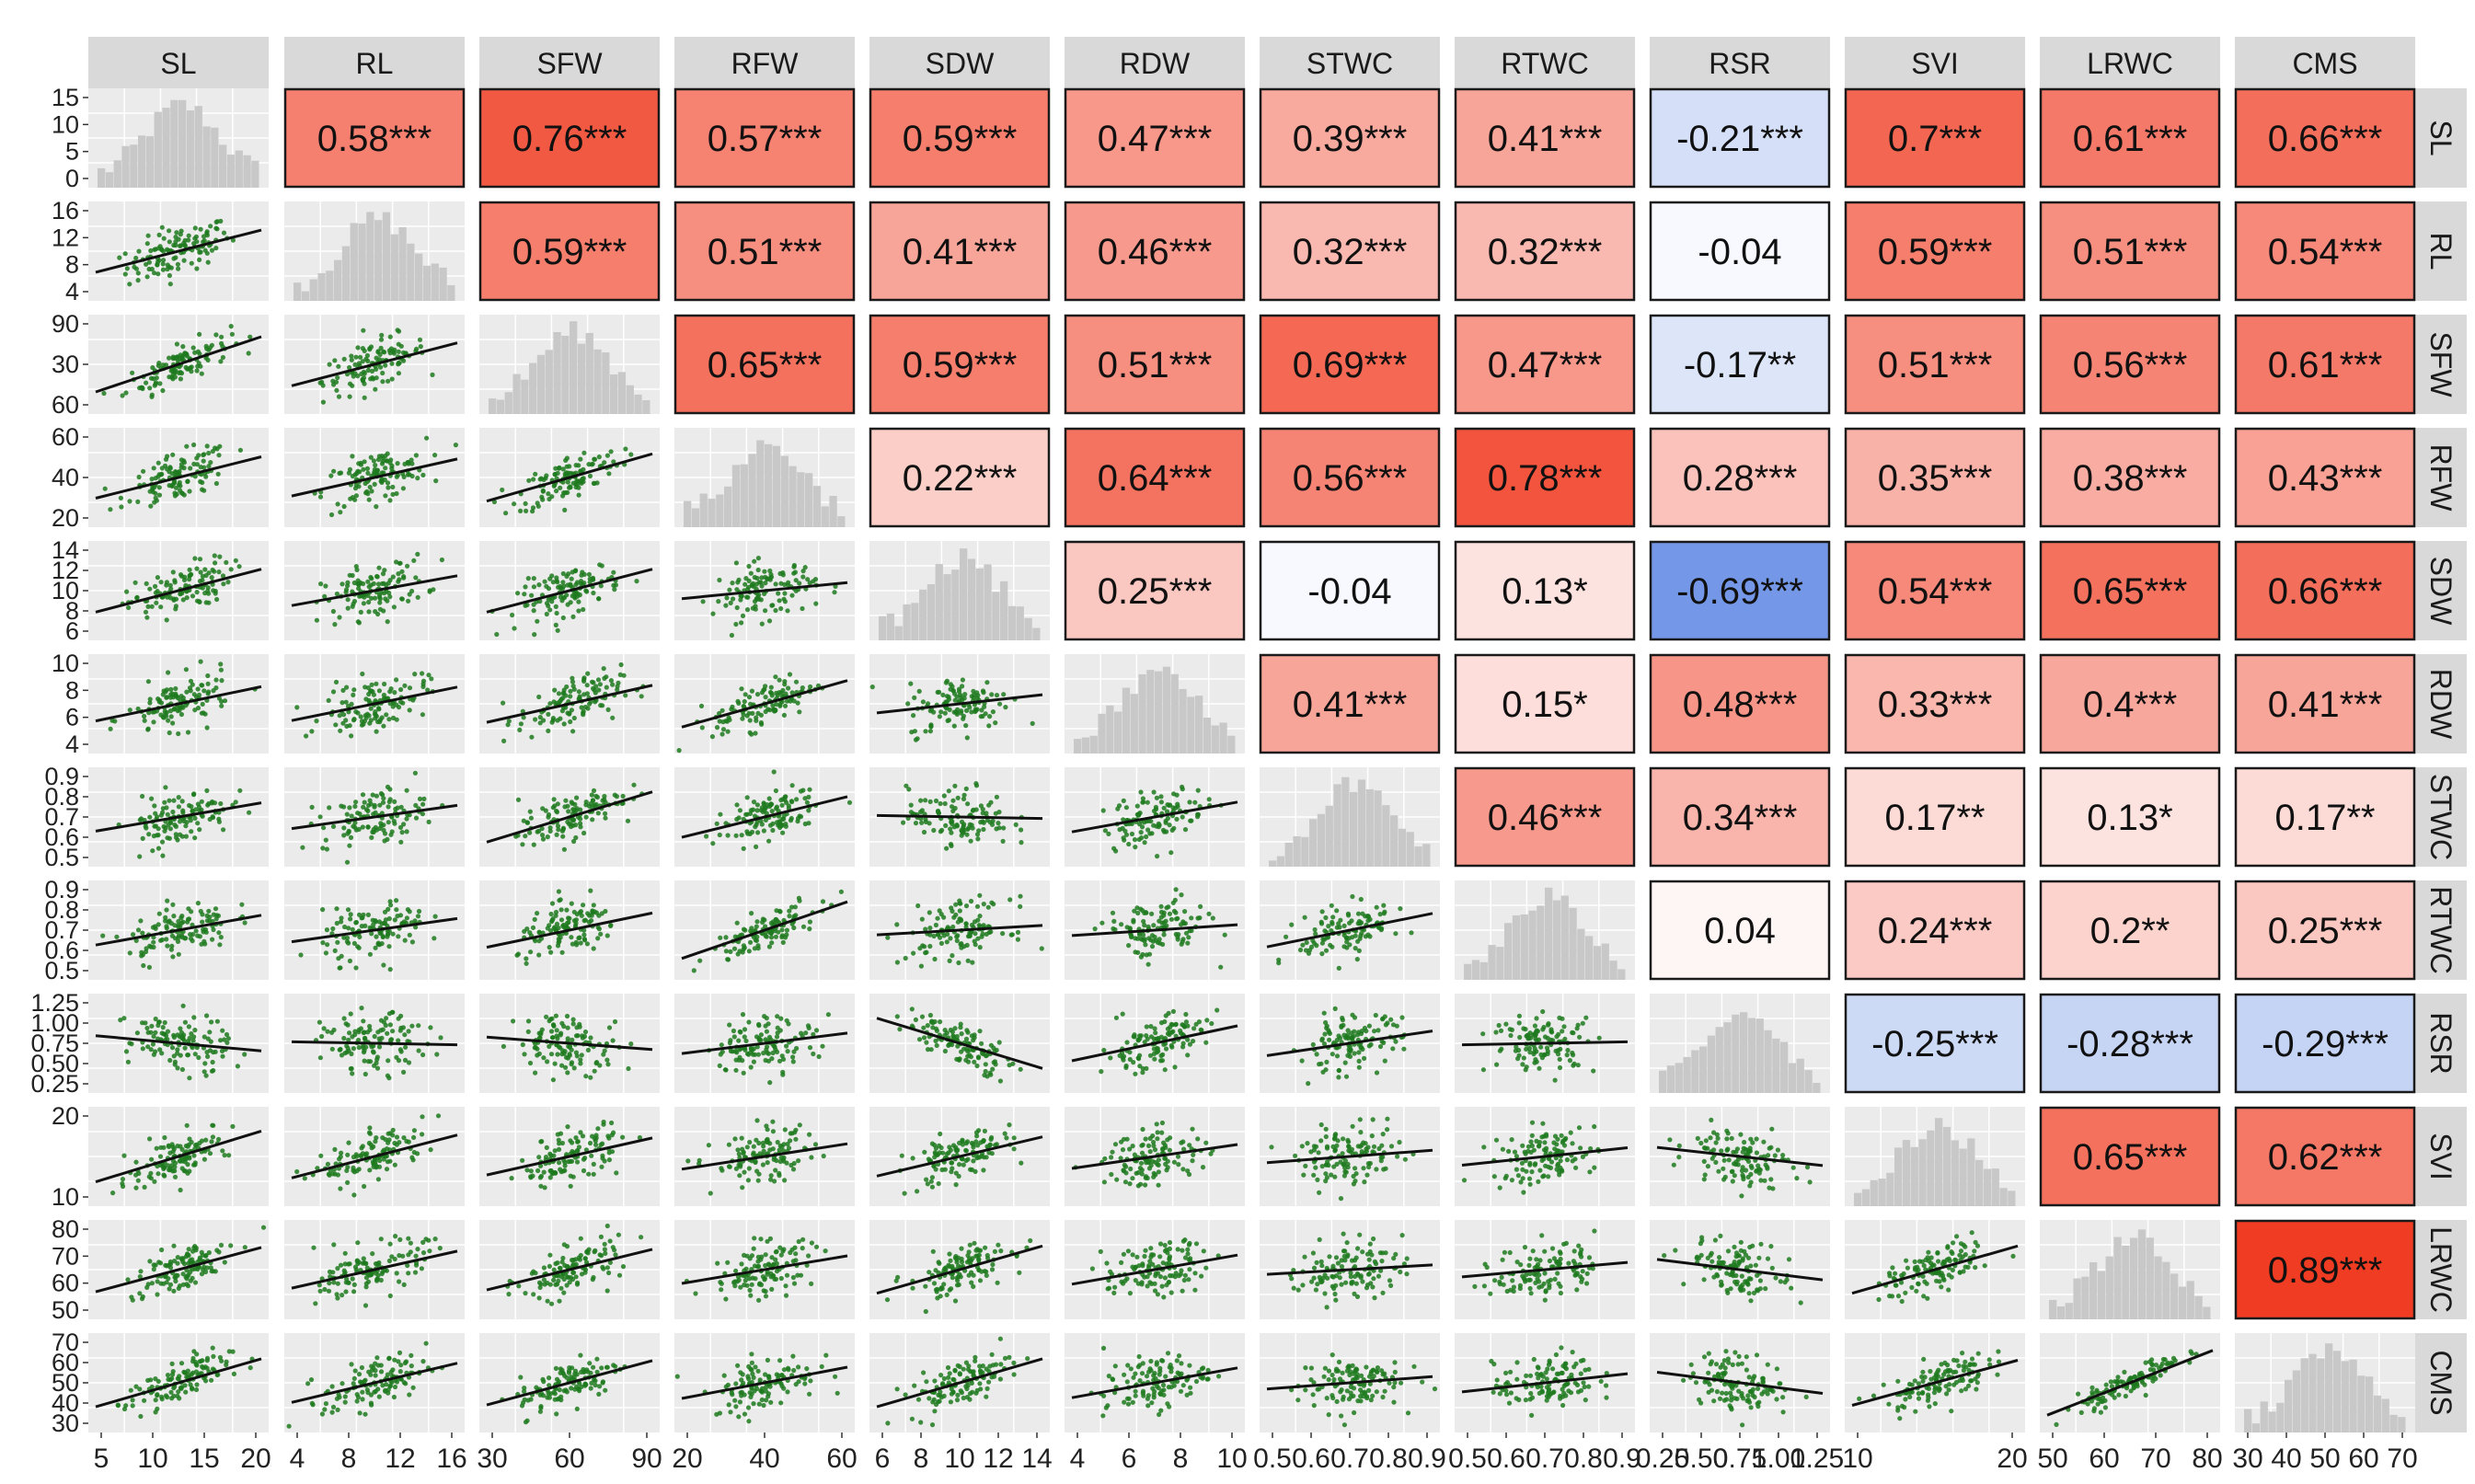 This screenshot has height=1484, width=2475. What do you see at coordinates (2441, 364) in the screenshot?
I see `row-label: SFW` at bounding box center [2441, 364].